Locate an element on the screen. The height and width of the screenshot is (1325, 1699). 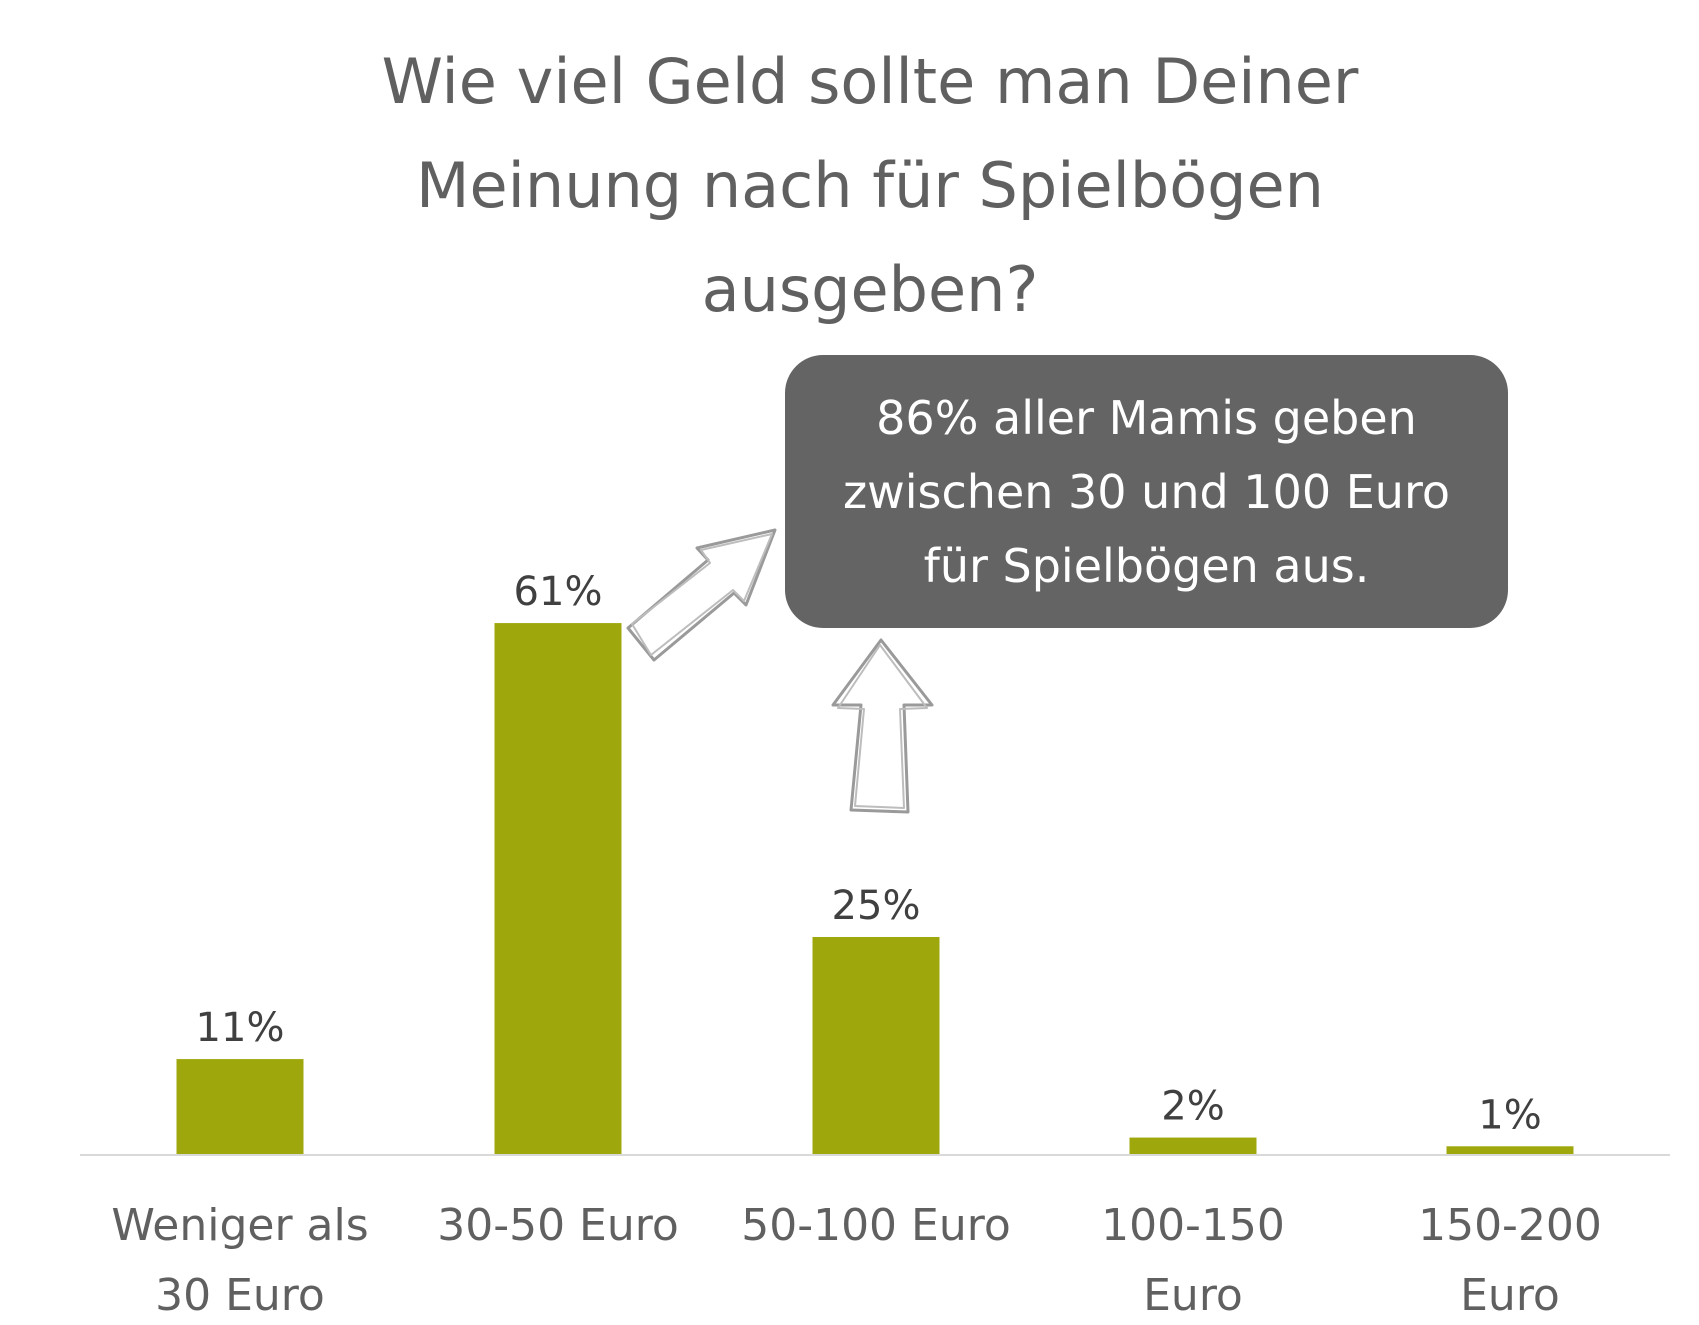
category-label-1: Weniger als 30 Euro is located at coordinates (239, 1260).